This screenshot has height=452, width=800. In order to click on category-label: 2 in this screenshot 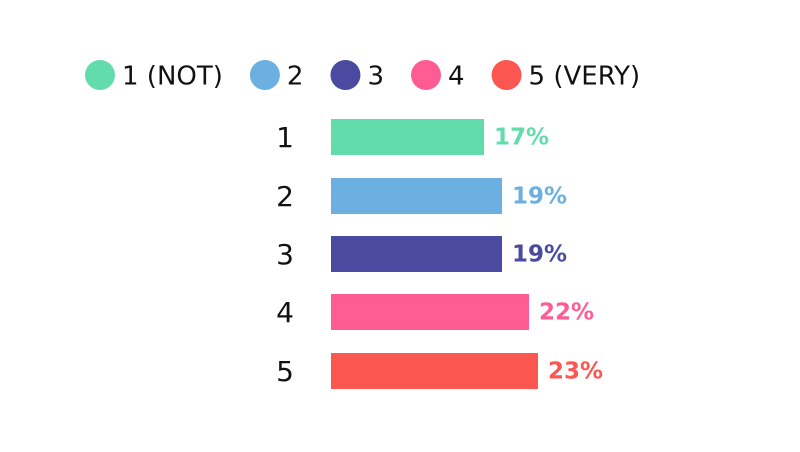, I will do `click(285, 196)`.